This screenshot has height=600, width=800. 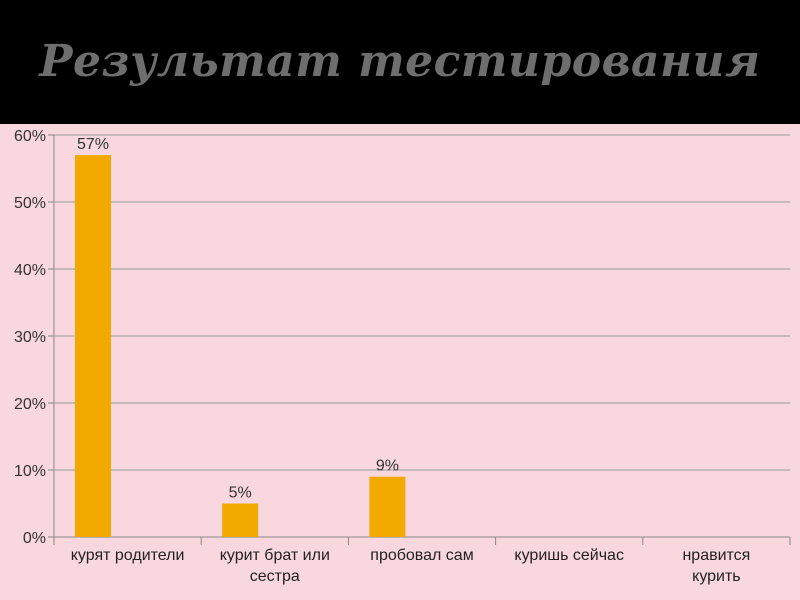 What do you see at coordinates (30, 337) in the screenshot?
I see `y-tick-label: 30%` at bounding box center [30, 337].